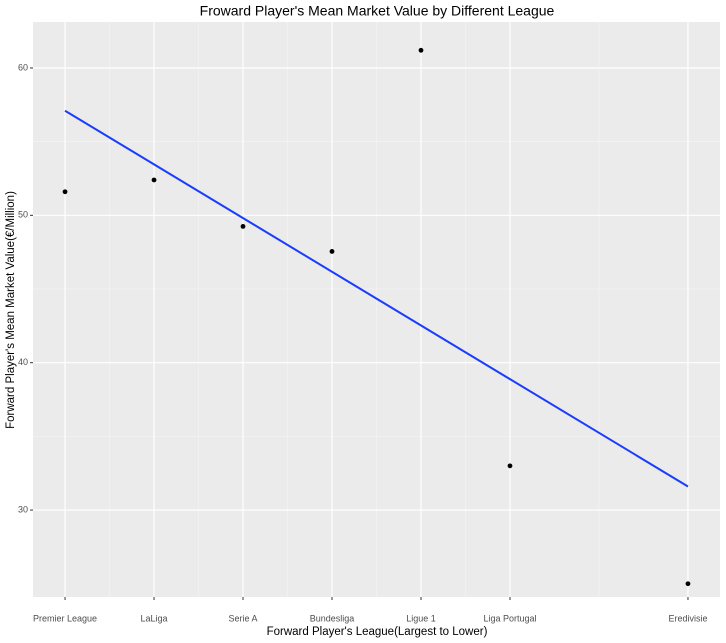 This screenshot has width=726, height=643. I want to click on x-tick-label: Premier League, so click(65, 618).